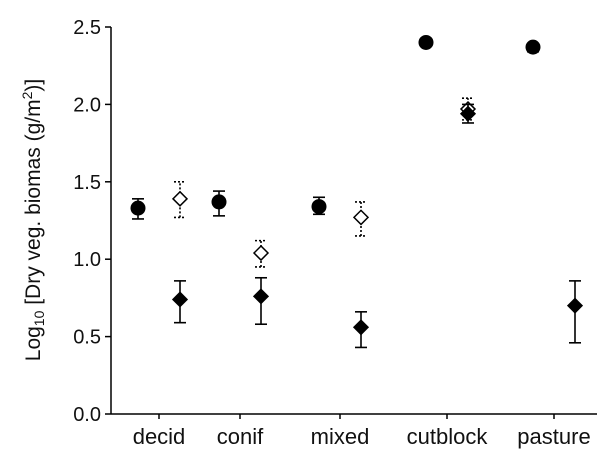 The width and height of the screenshot is (606, 449). Describe the element at coordinates (87, 338) in the screenshot. I see `y-tick-label: 0.5` at that location.